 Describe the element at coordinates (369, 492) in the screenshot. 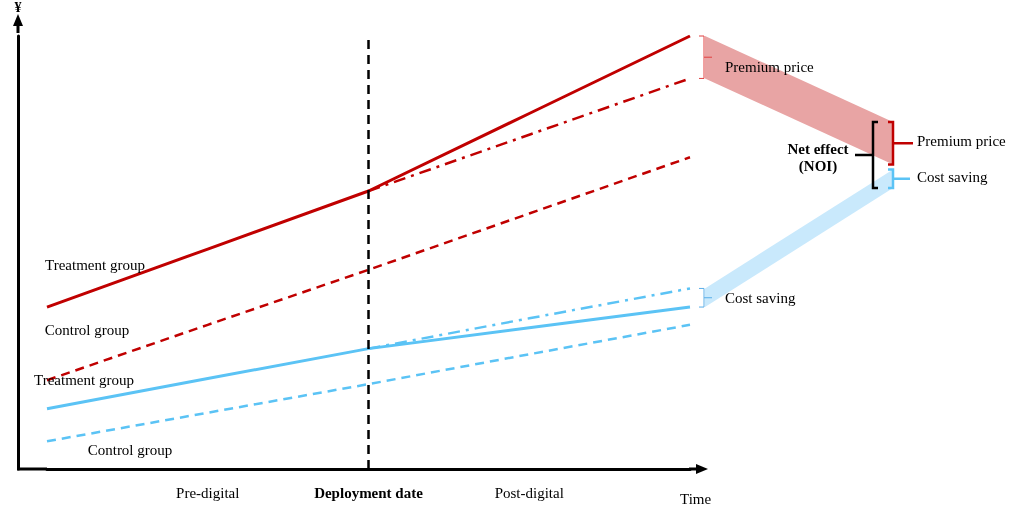

I see `x-tick-label: Deployment date` at that location.